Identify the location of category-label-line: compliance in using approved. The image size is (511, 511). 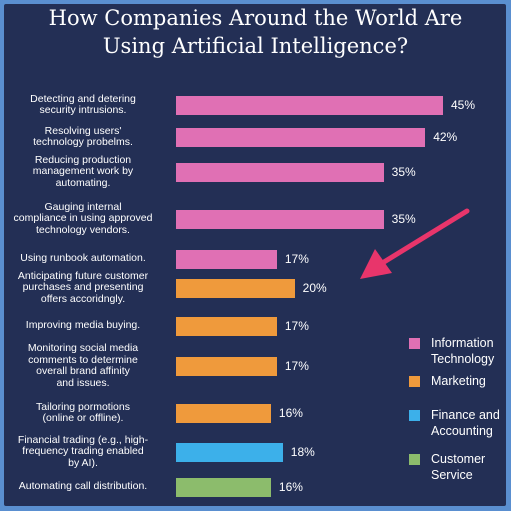
(83, 218).